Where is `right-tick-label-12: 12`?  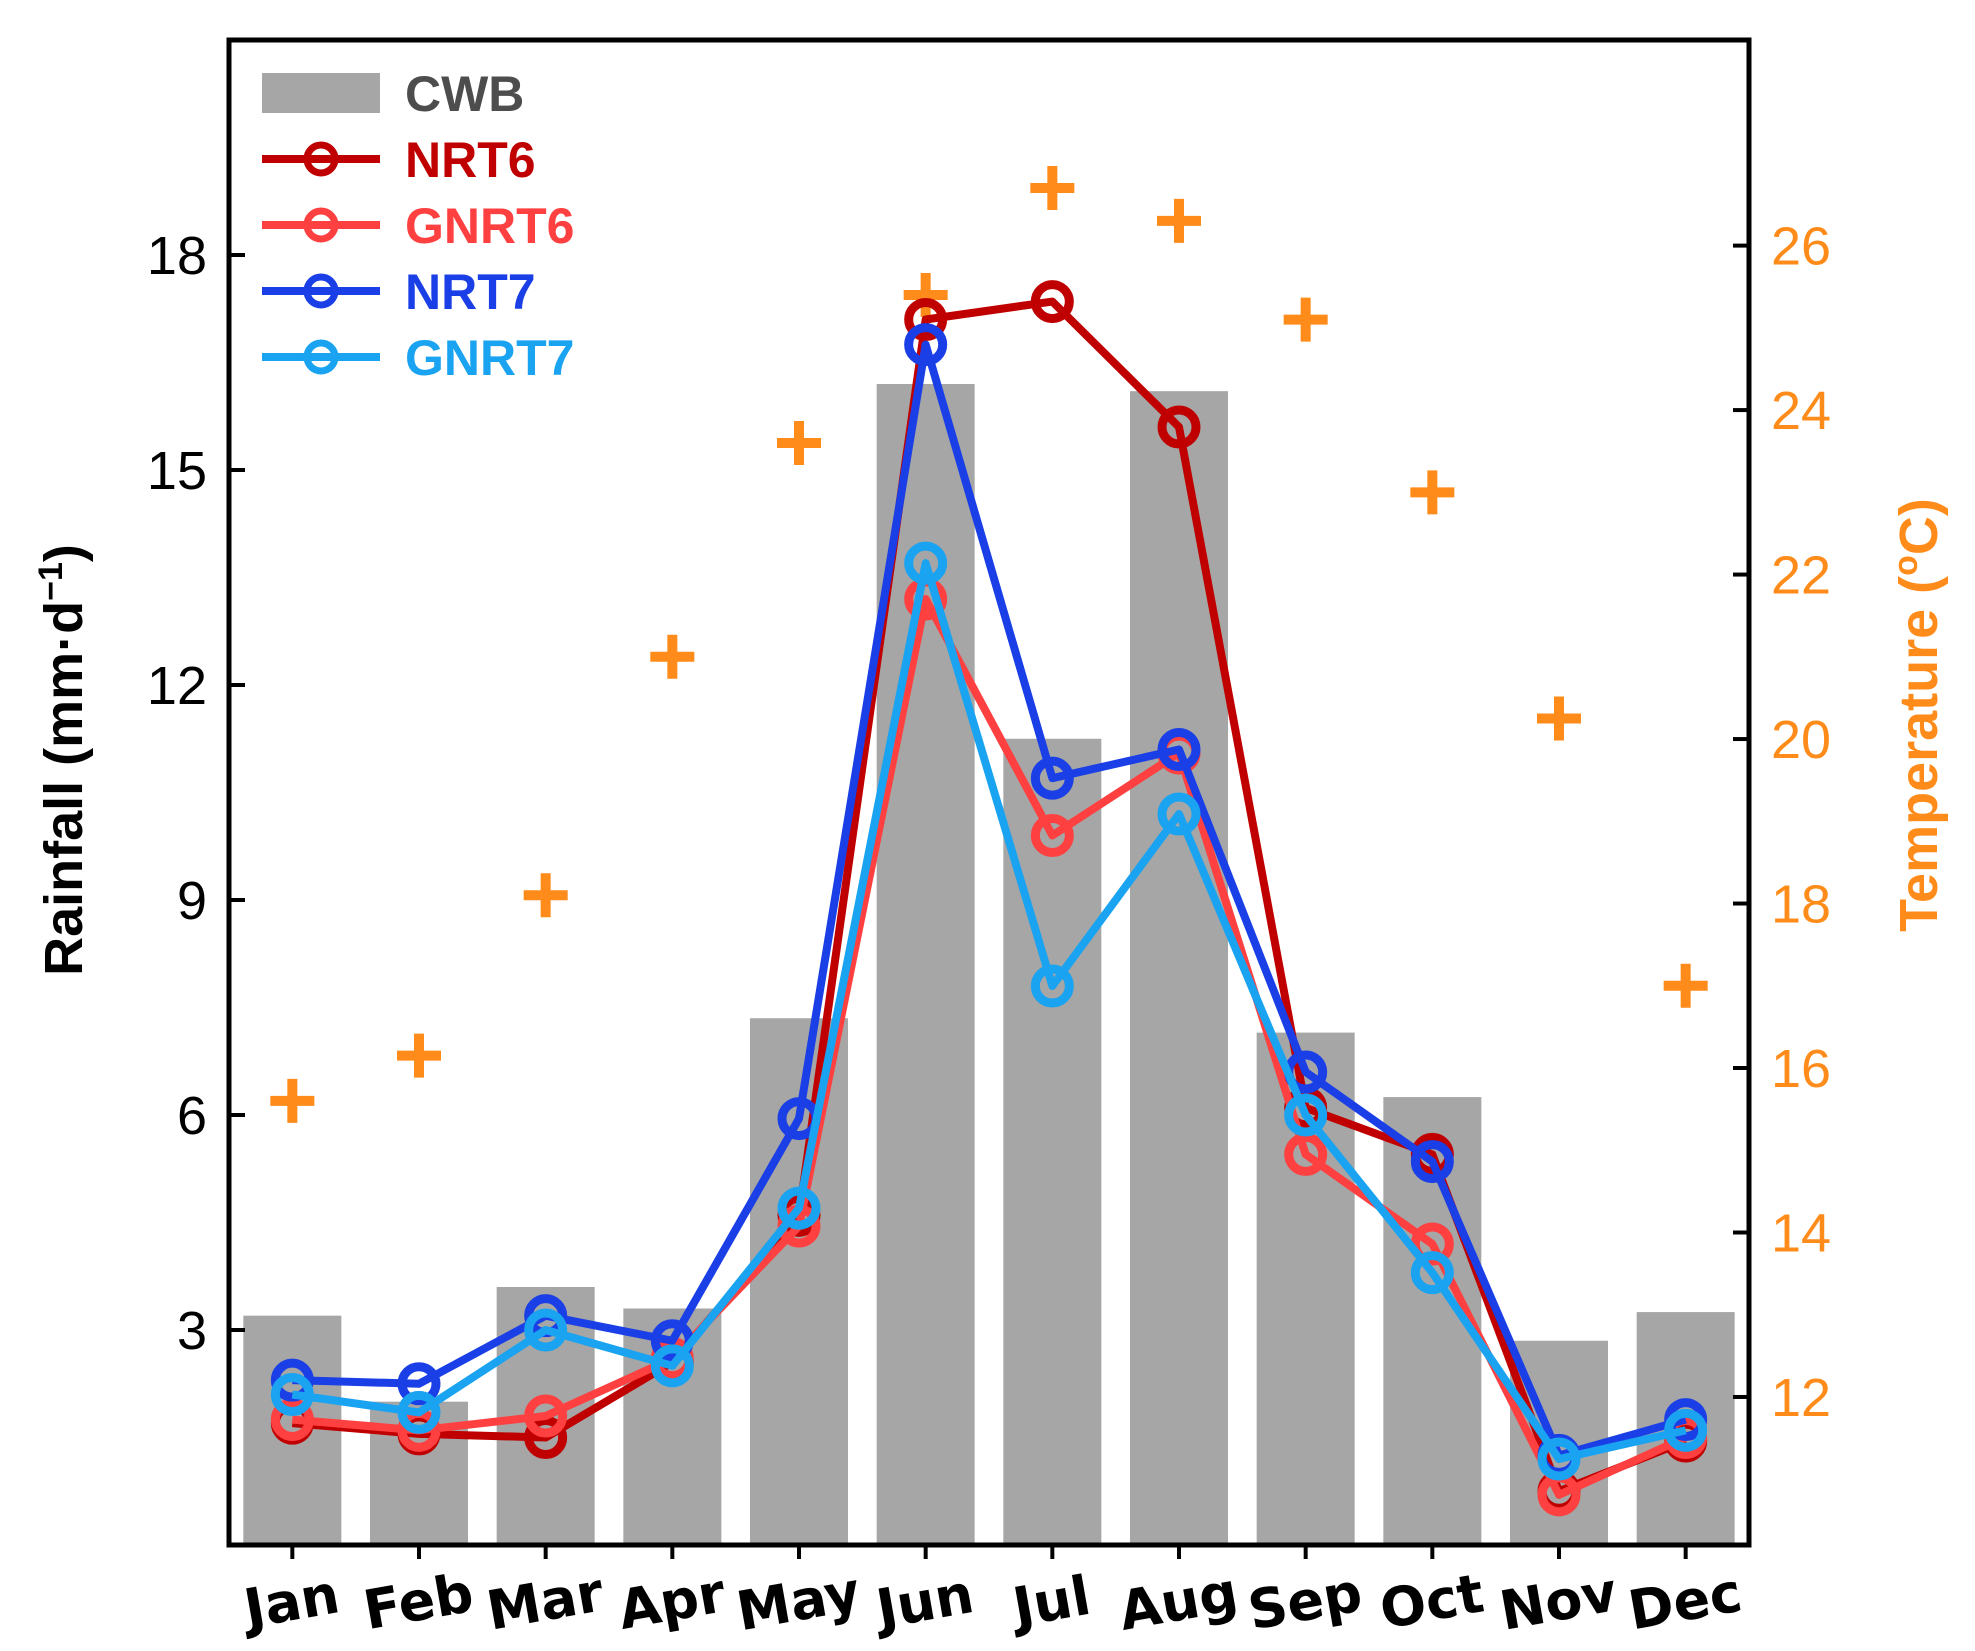
right-tick-label-12: 12 is located at coordinates (1801, 1398).